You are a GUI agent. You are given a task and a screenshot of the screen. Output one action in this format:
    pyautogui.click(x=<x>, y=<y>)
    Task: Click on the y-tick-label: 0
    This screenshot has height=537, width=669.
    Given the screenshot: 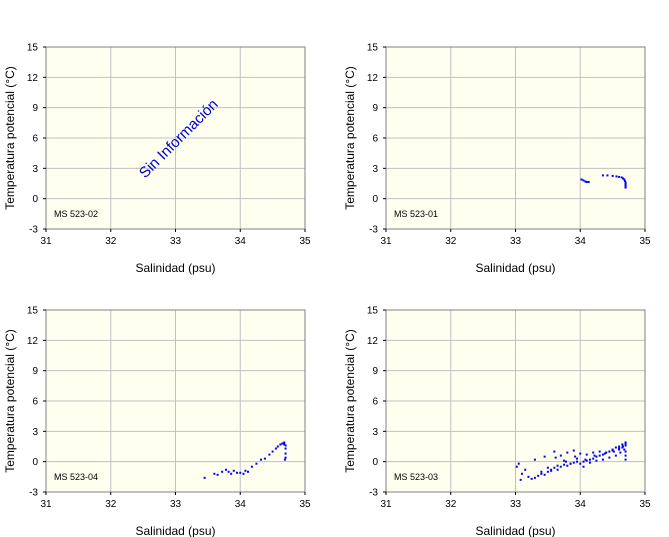 What is the action you would take?
    pyautogui.click(x=375, y=462)
    